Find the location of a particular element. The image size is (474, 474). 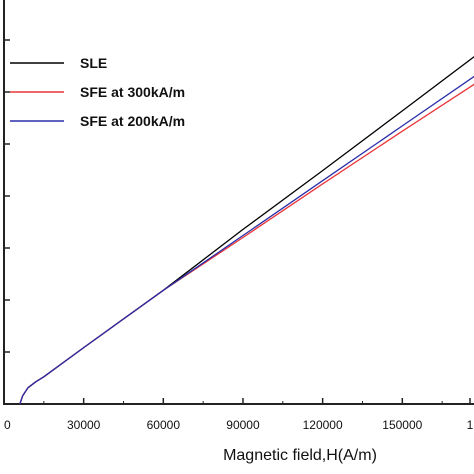

legend: SLE SFE at 300kA/m SFE at 200kA/m is located at coordinates (97, 92).